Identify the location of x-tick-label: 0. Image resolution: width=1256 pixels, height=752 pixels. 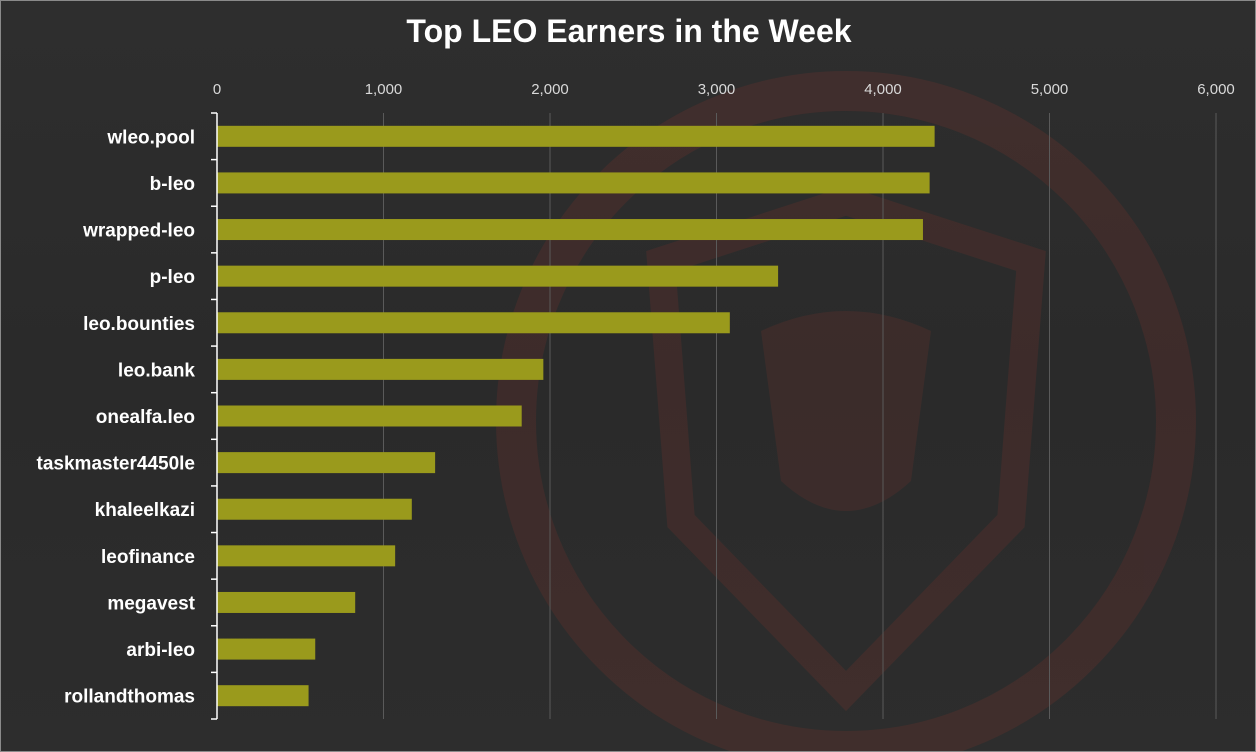
(217, 89).